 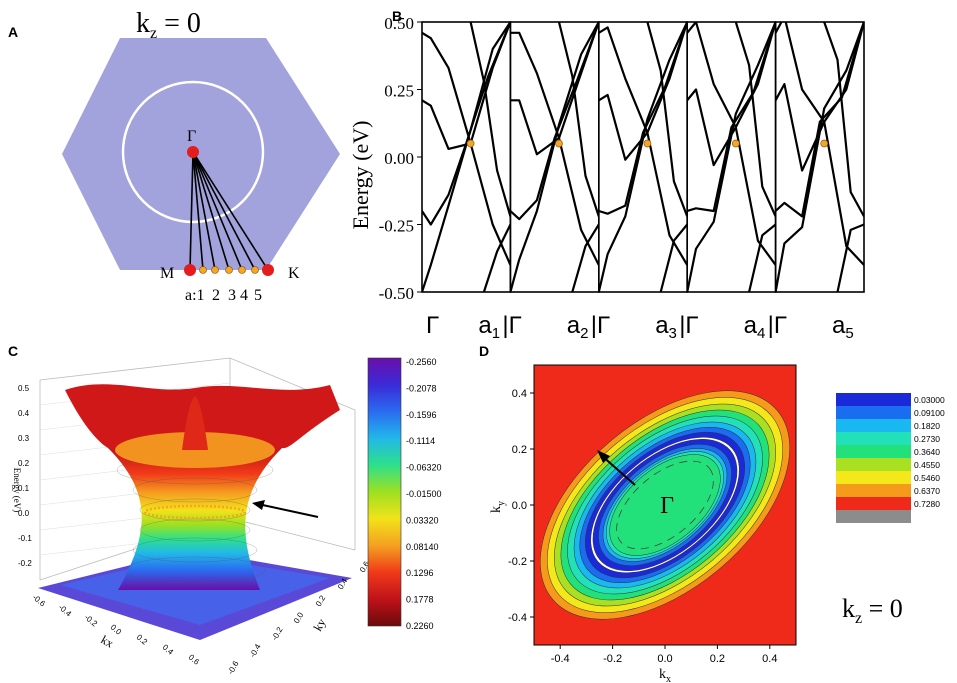 I want to click on d-legend-label: 0.7280, so click(x=927, y=504).